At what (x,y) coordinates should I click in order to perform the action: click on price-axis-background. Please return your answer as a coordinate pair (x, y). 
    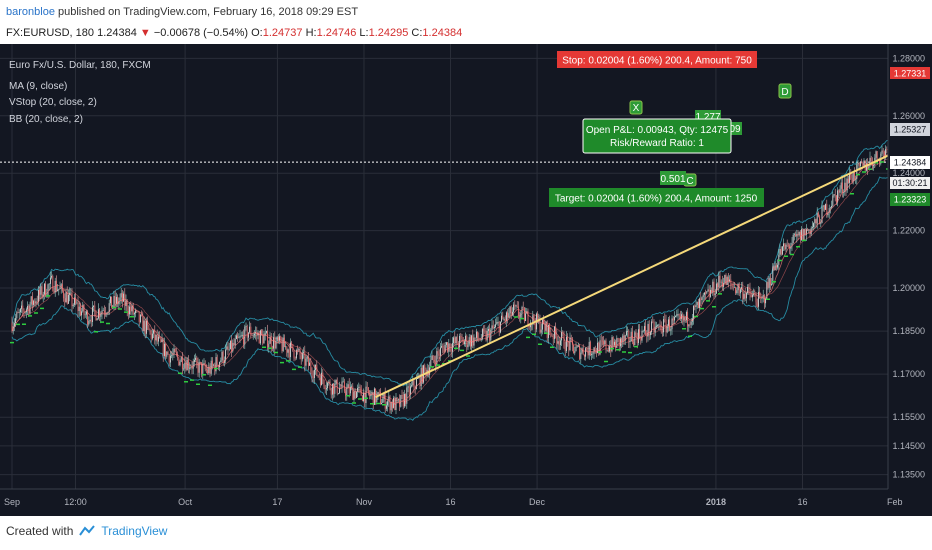
    Looking at the image, I should click on (910, 280).